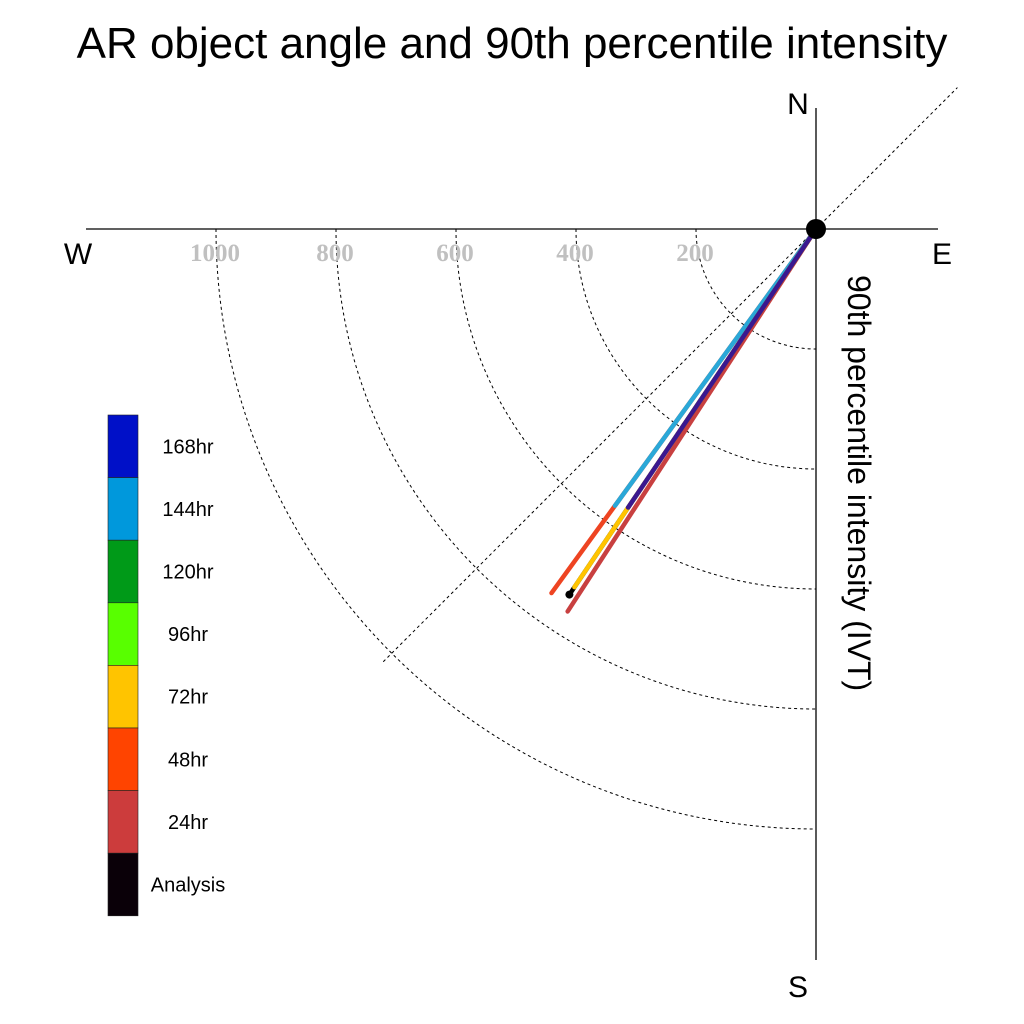  What do you see at coordinates (188, 823) in the screenshot?
I see `legend-label: 24hr` at bounding box center [188, 823].